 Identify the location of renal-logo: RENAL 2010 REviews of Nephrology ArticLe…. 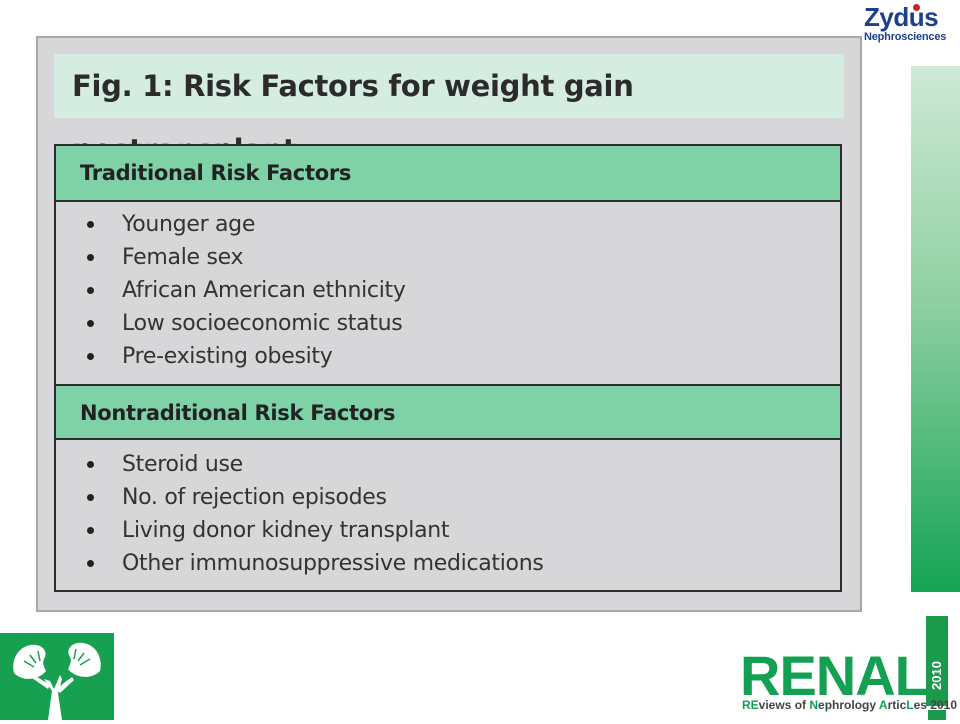
(849, 668).